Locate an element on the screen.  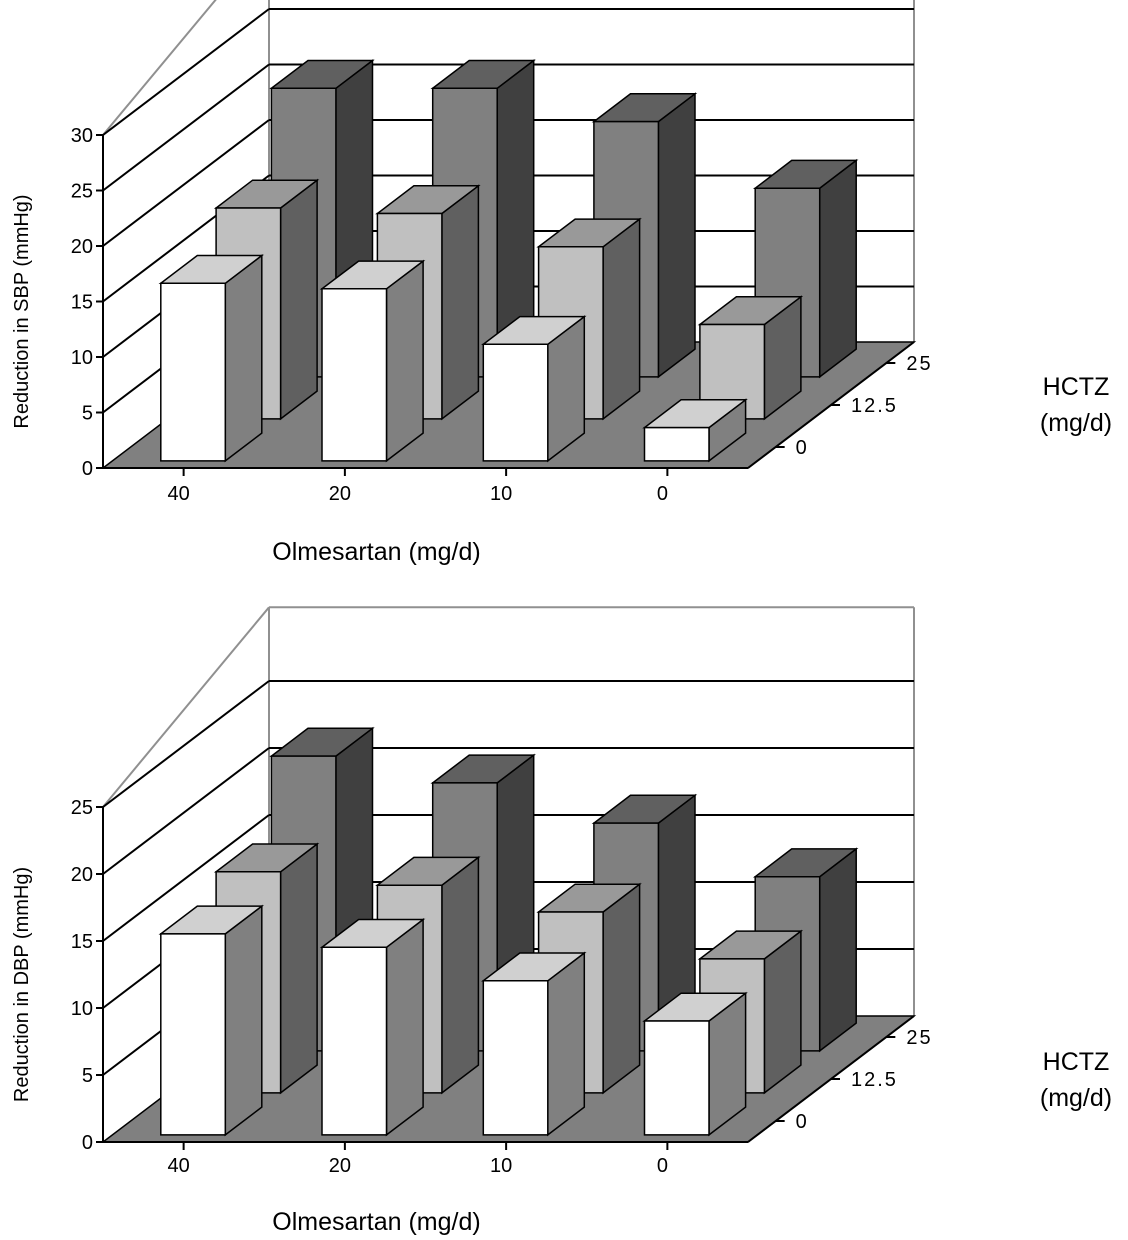
y-axis: 0 5 10 15 20 25 30 is located at coordinates (87, 302).